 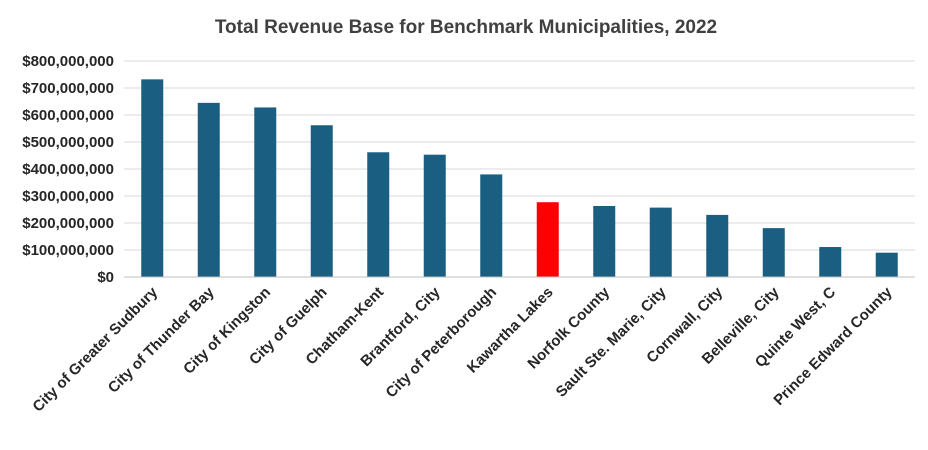 I want to click on y-tick-label: $700,000,000, so click(x=68, y=88).